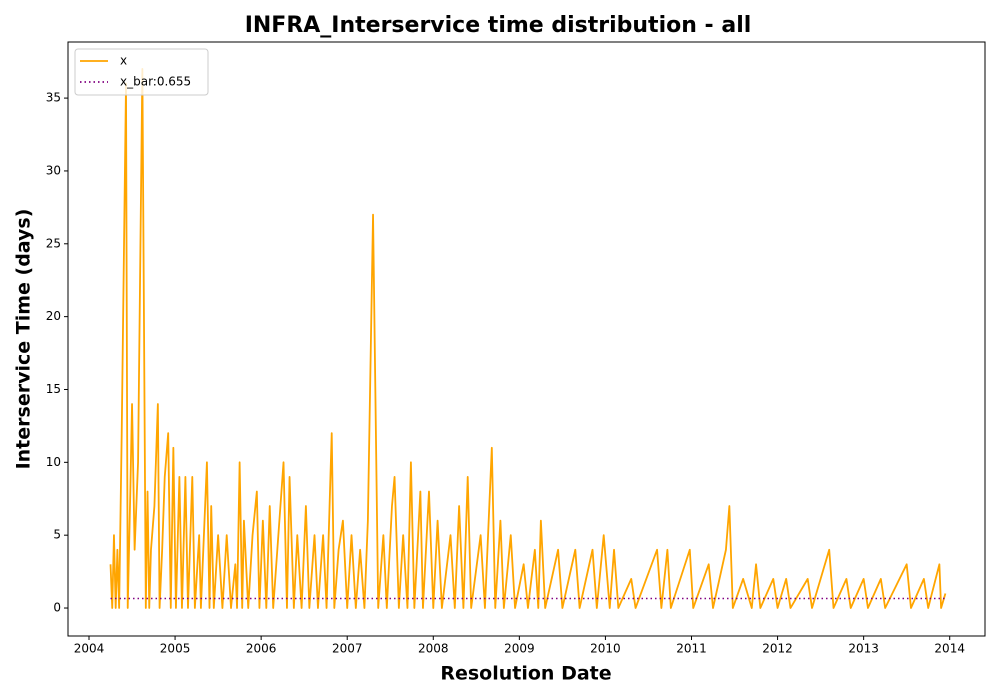 This screenshot has height=700, width=1000. Describe the element at coordinates (57, 535) in the screenshot. I see `y-tick-label: 5` at that location.